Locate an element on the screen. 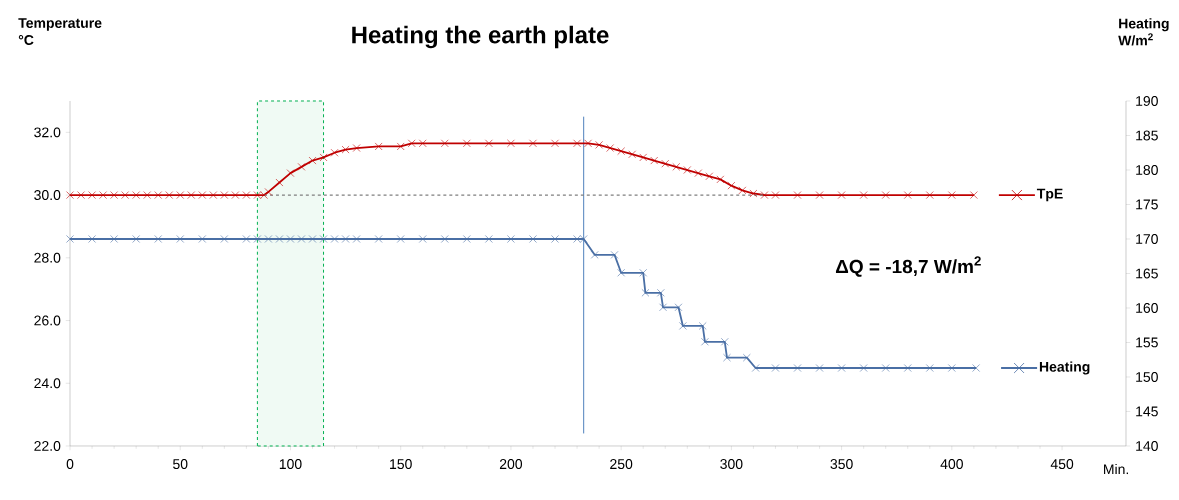 The height and width of the screenshot is (500, 1179). x-tick-label: 150 is located at coordinates (401, 464).